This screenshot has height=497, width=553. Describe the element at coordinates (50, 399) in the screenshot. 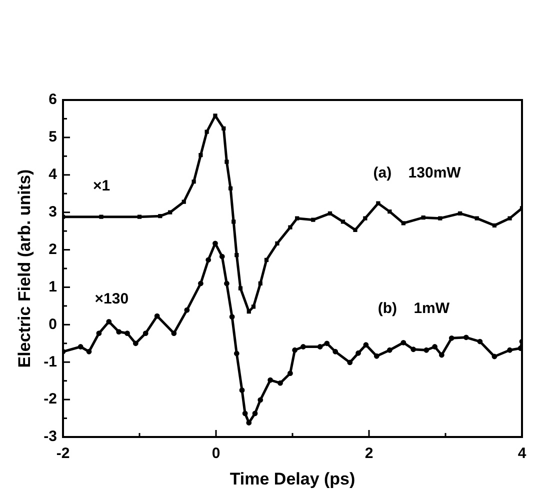

I see `y-tick-label: -2` at that location.